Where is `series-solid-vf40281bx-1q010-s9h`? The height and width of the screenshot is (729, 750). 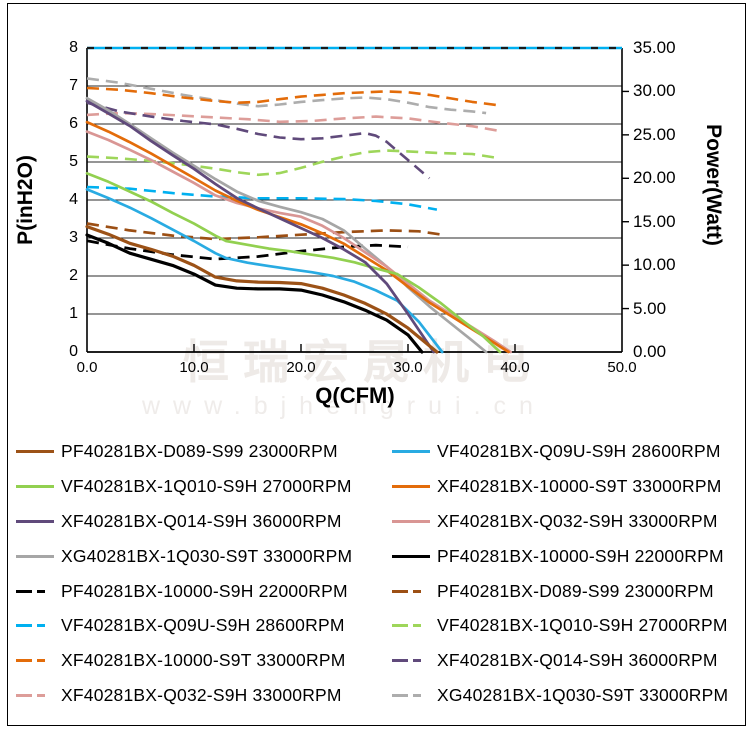
series-solid-vf40281bx-1q010-s9h is located at coordinates (293, 263).